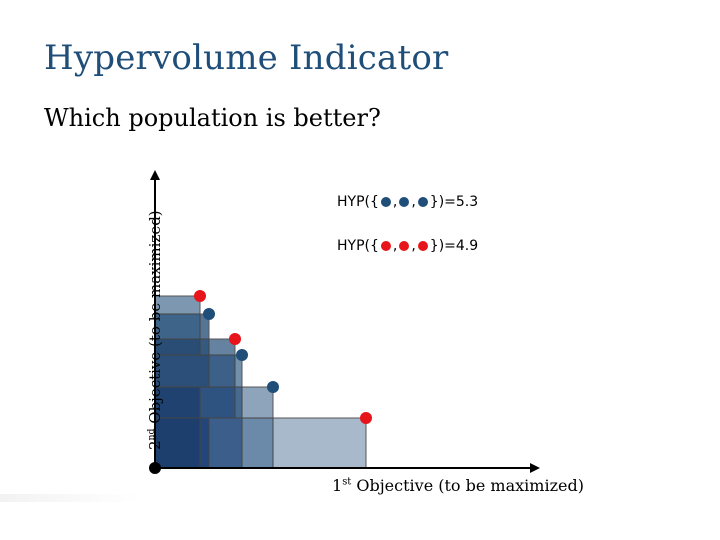  I want to click on footer-bar, so click(70, 498).